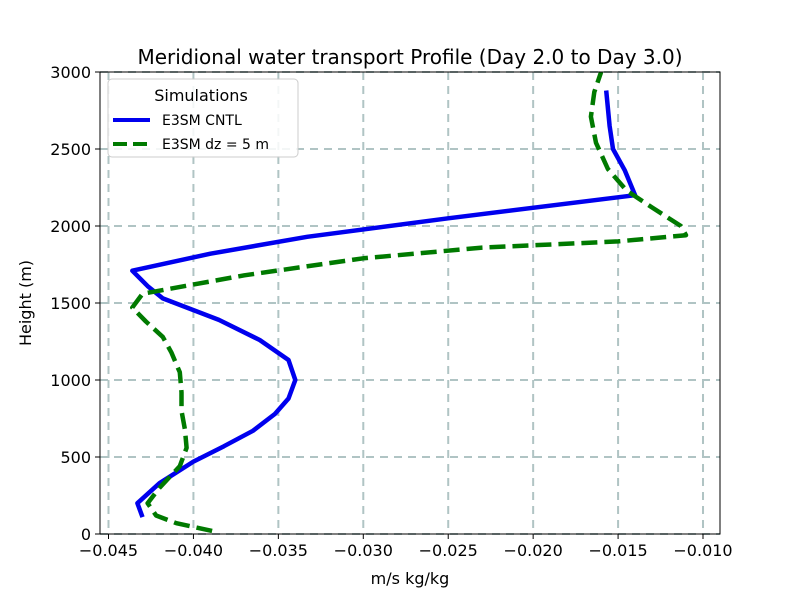  I want to click on x-tick-label: −0.020, so click(533, 550).